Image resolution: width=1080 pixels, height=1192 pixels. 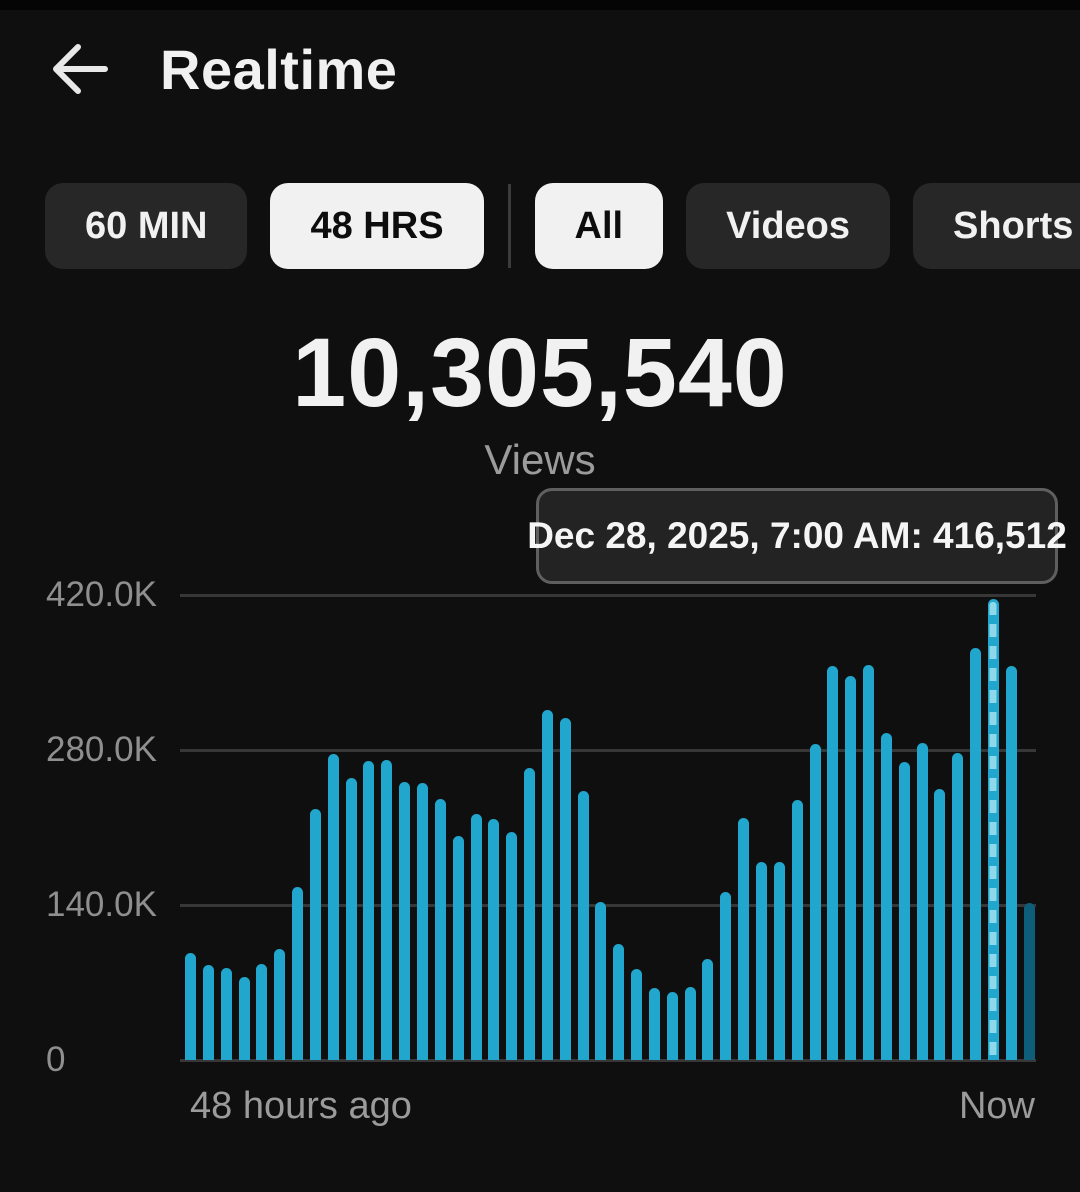 What do you see at coordinates (279, 69) in the screenshot?
I see `page-title: Realtime` at bounding box center [279, 69].